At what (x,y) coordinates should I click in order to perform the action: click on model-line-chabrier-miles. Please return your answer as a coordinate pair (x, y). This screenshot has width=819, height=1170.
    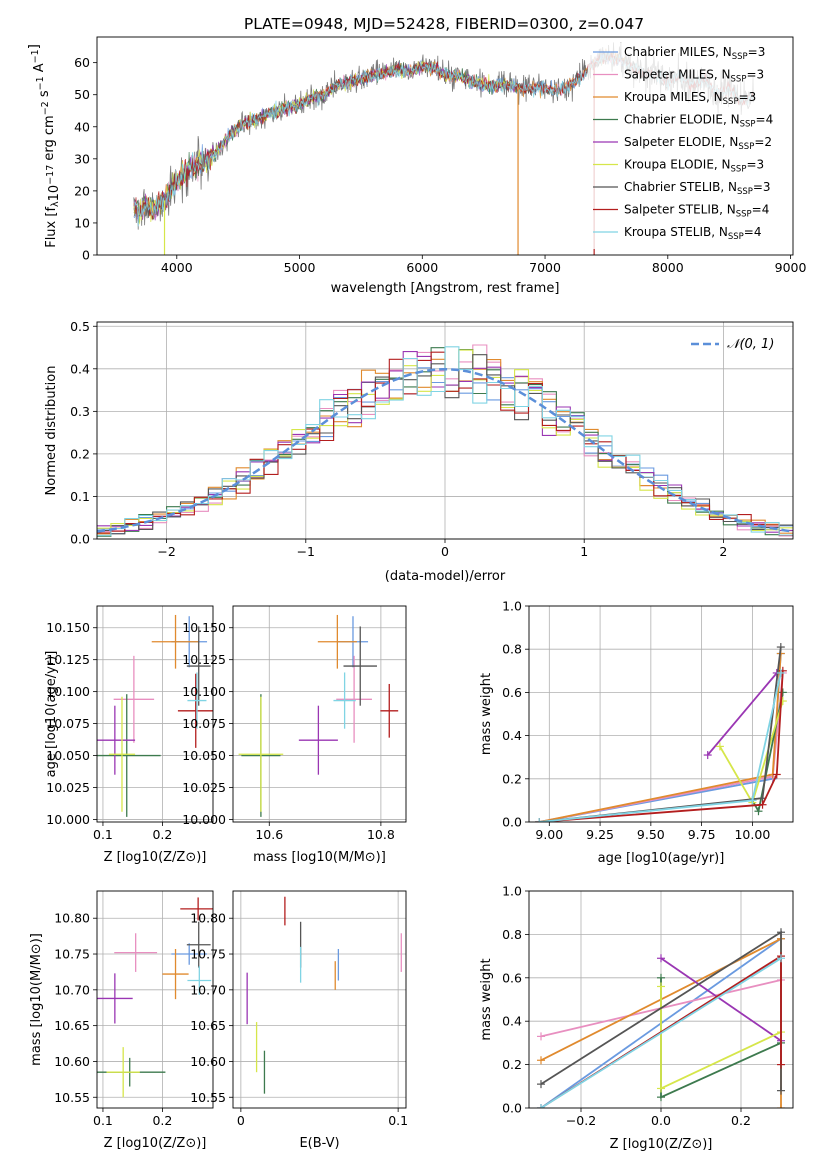
    Looking at the image, I should click on (379, 135).